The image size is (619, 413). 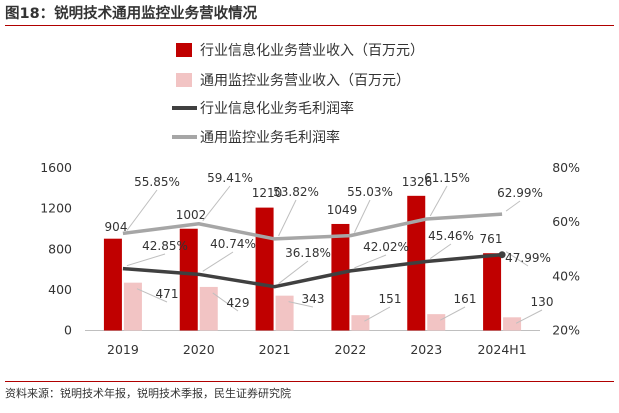 What do you see at coordinates (156, 14) in the screenshot?
I see `figure-title-text: 锐明技术通用监控业务营收情况` at bounding box center [156, 14].